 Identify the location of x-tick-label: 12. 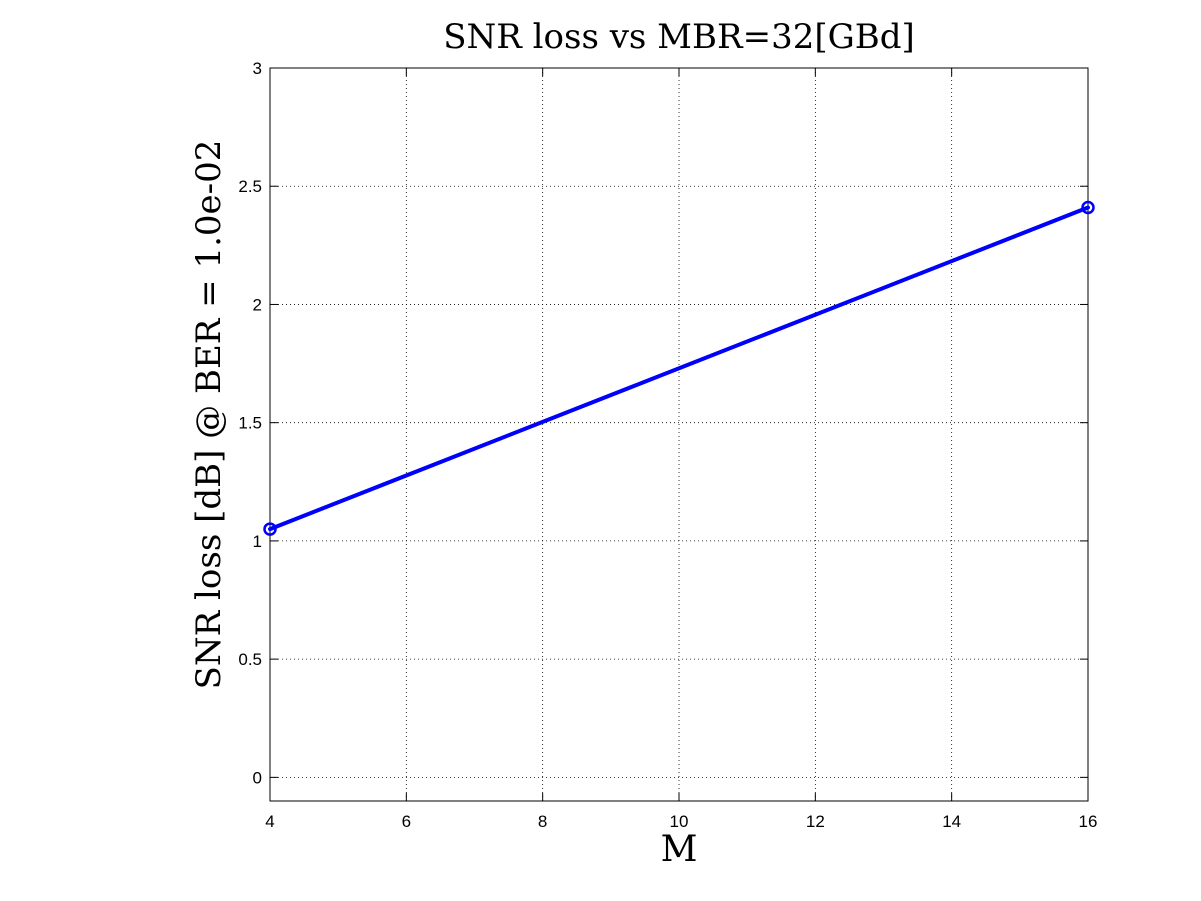
(815, 821).